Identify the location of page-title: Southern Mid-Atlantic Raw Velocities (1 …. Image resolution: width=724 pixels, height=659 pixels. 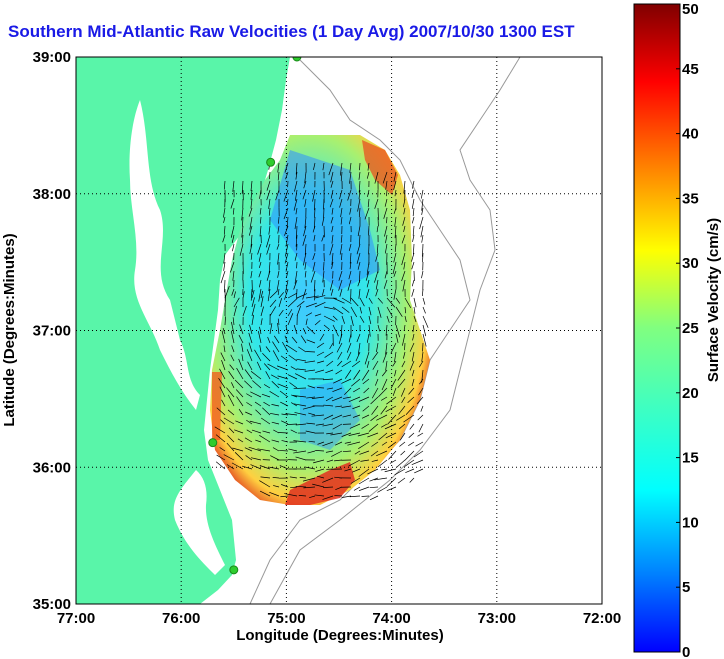
(291, 31).